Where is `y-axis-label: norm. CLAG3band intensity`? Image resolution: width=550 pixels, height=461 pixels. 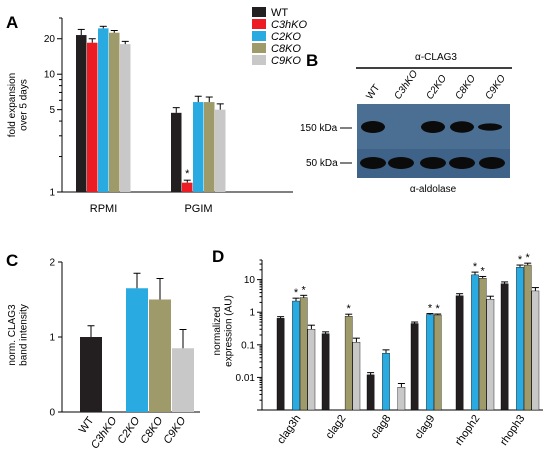
y-axis-label: norm. CLAG3band intensity is located at coordinates (18, 335).